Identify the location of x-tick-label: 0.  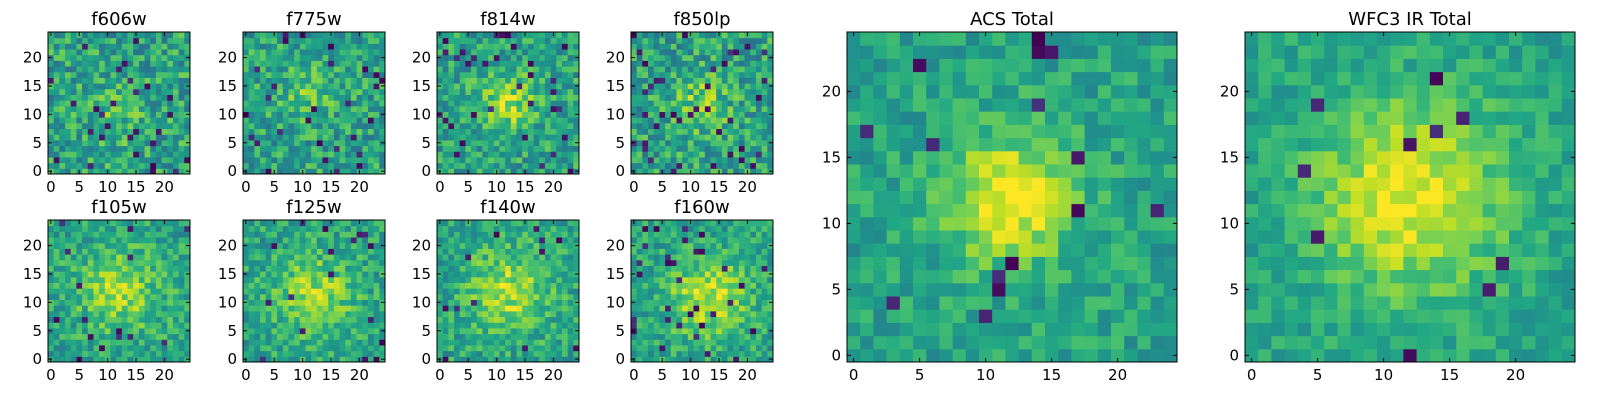
(51, 375).